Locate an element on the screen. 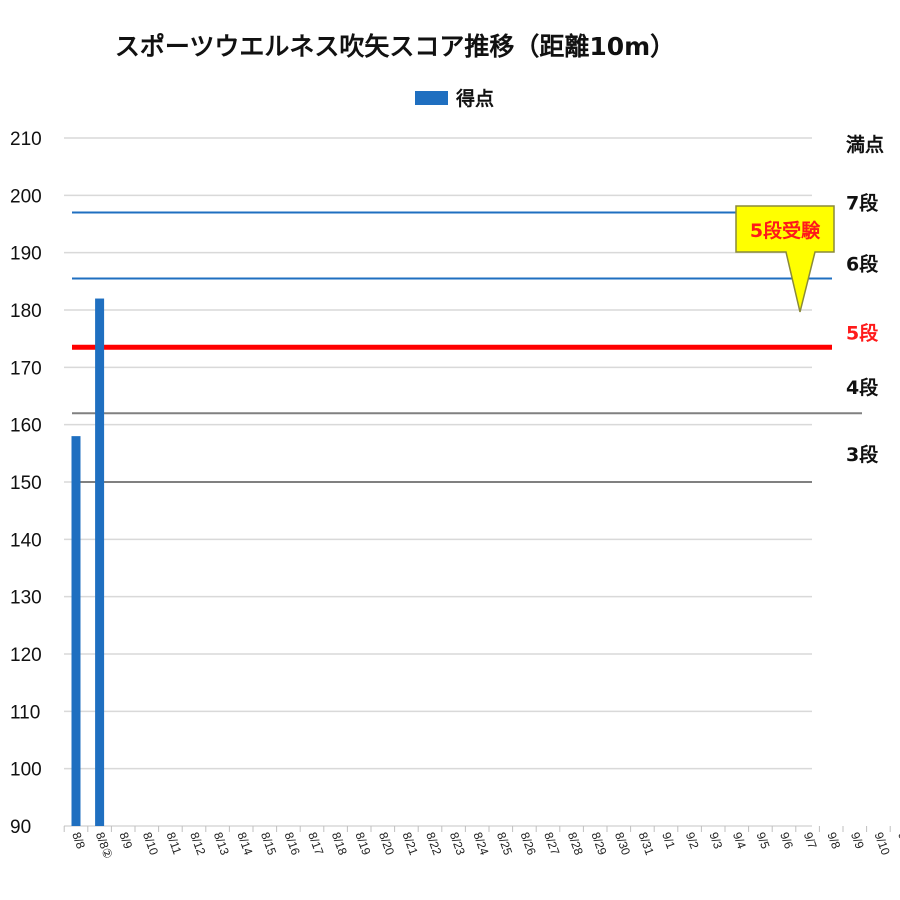 This screenshot has width=900, height=900. y-tick-label: 90 is located at coordinates (20, 827).